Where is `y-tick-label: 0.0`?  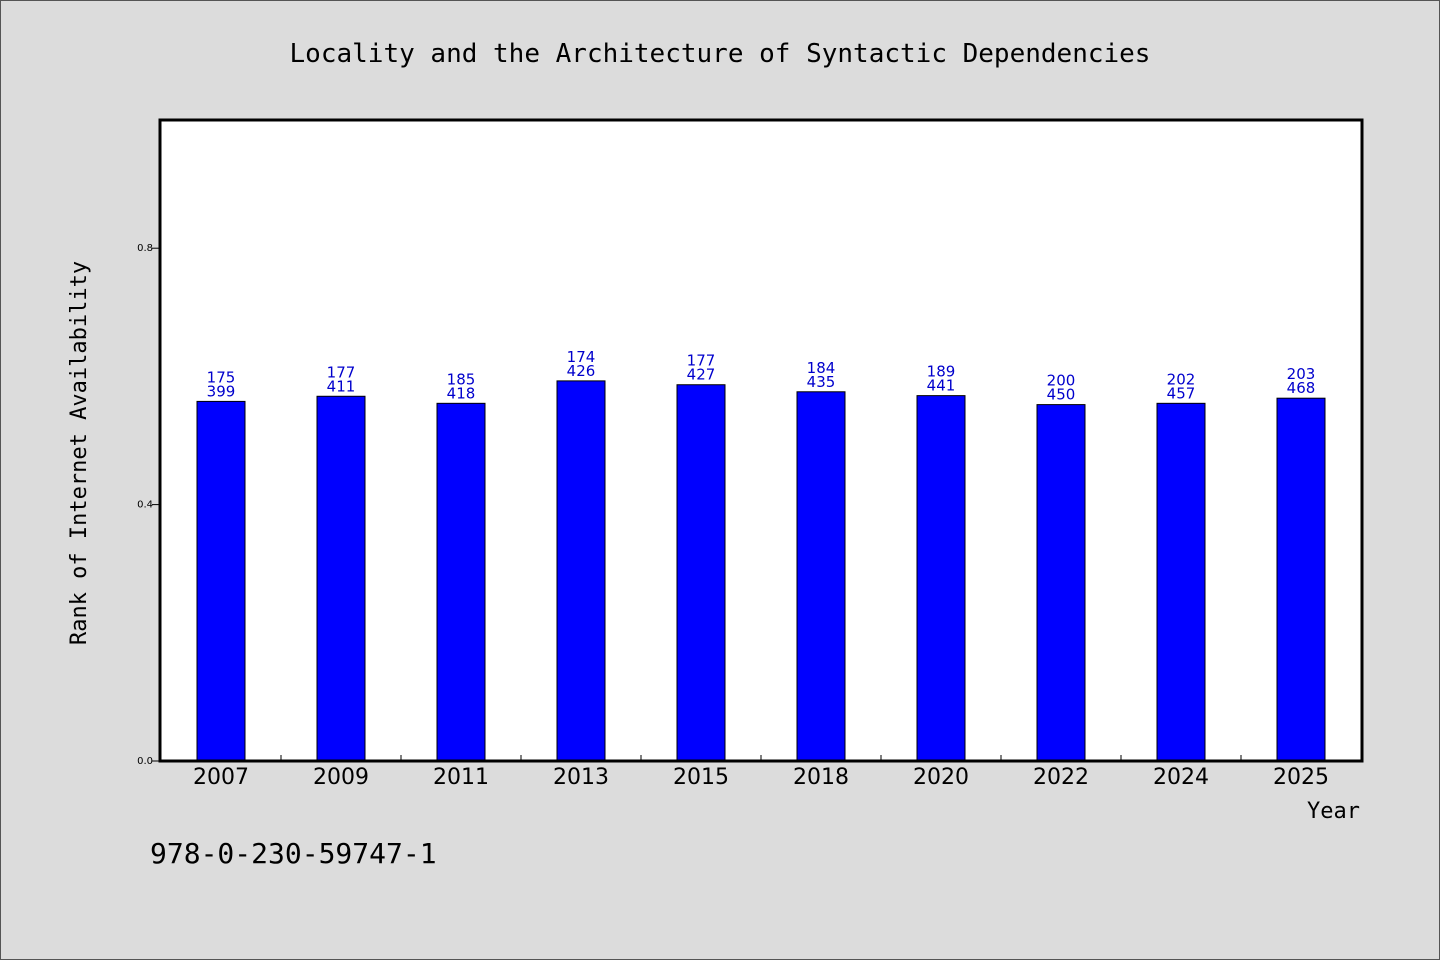 y-tick-label: 0.0 is located at coordinates (145, 761).